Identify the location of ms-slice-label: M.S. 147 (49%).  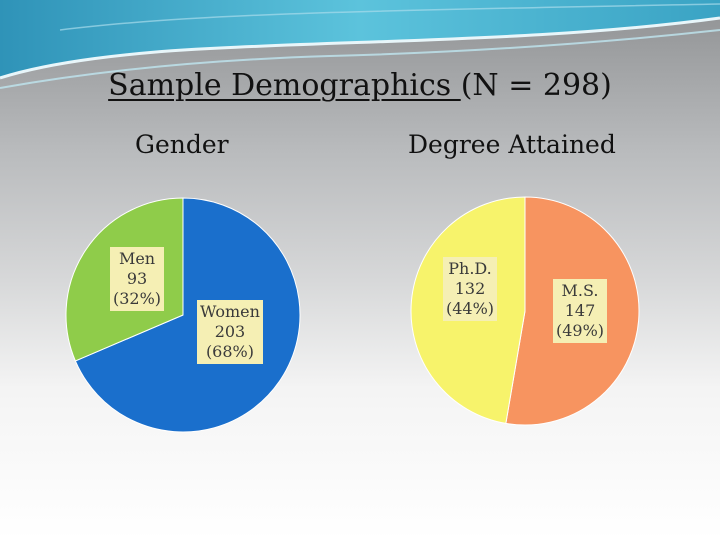
(580, 311).